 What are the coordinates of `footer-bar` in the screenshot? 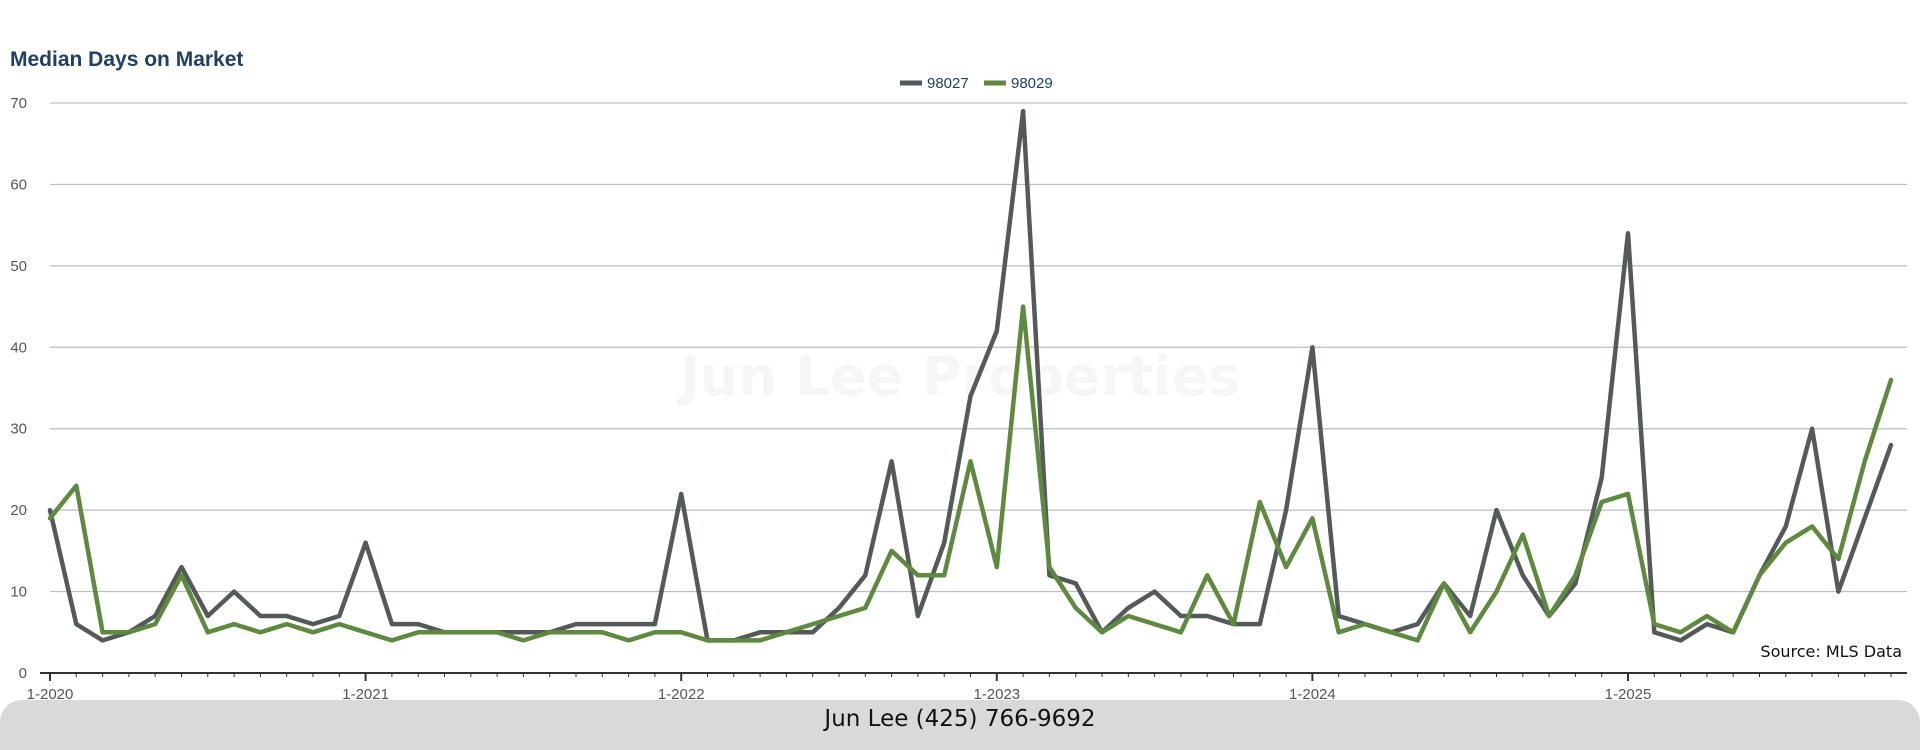 It's located at (960, 725).